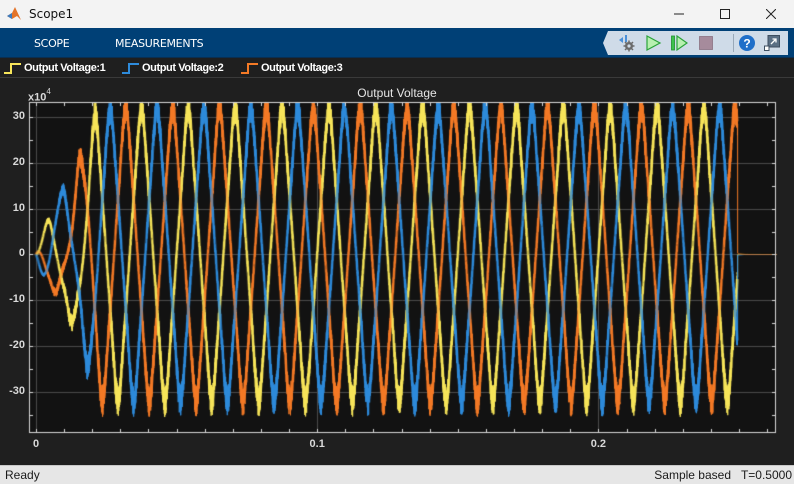 Image resolution: width=794 pixels, height=484 pixels. I want to click on legend-item-1: Output Voltage:1, so click(54, 68).